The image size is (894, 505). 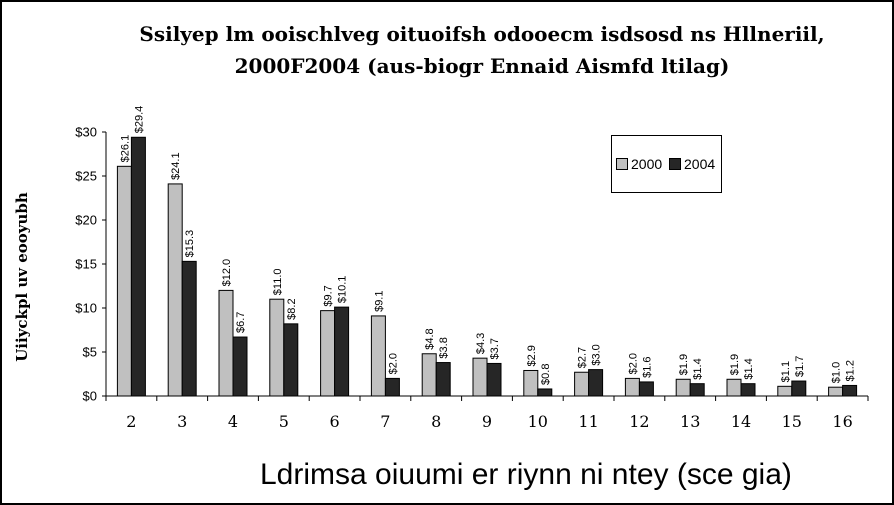 I want to click on x-tick-label: 13, so click(x=690, y=421).